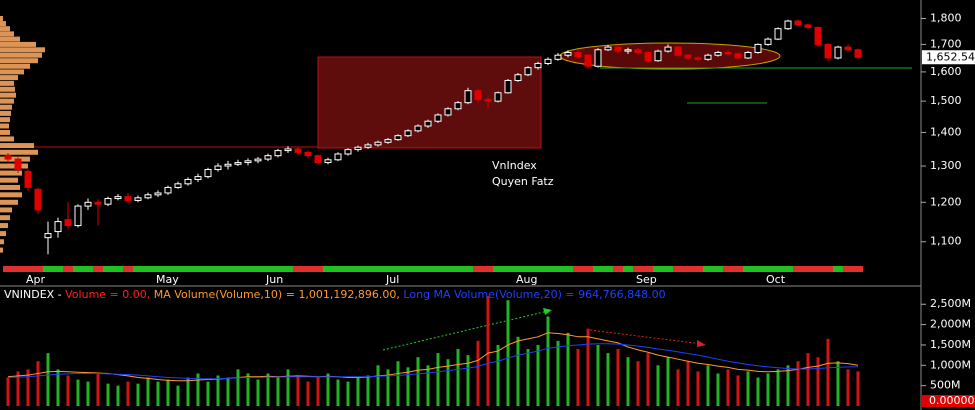  I want to click on y-tick-label: 1,200, so click(946, 201).